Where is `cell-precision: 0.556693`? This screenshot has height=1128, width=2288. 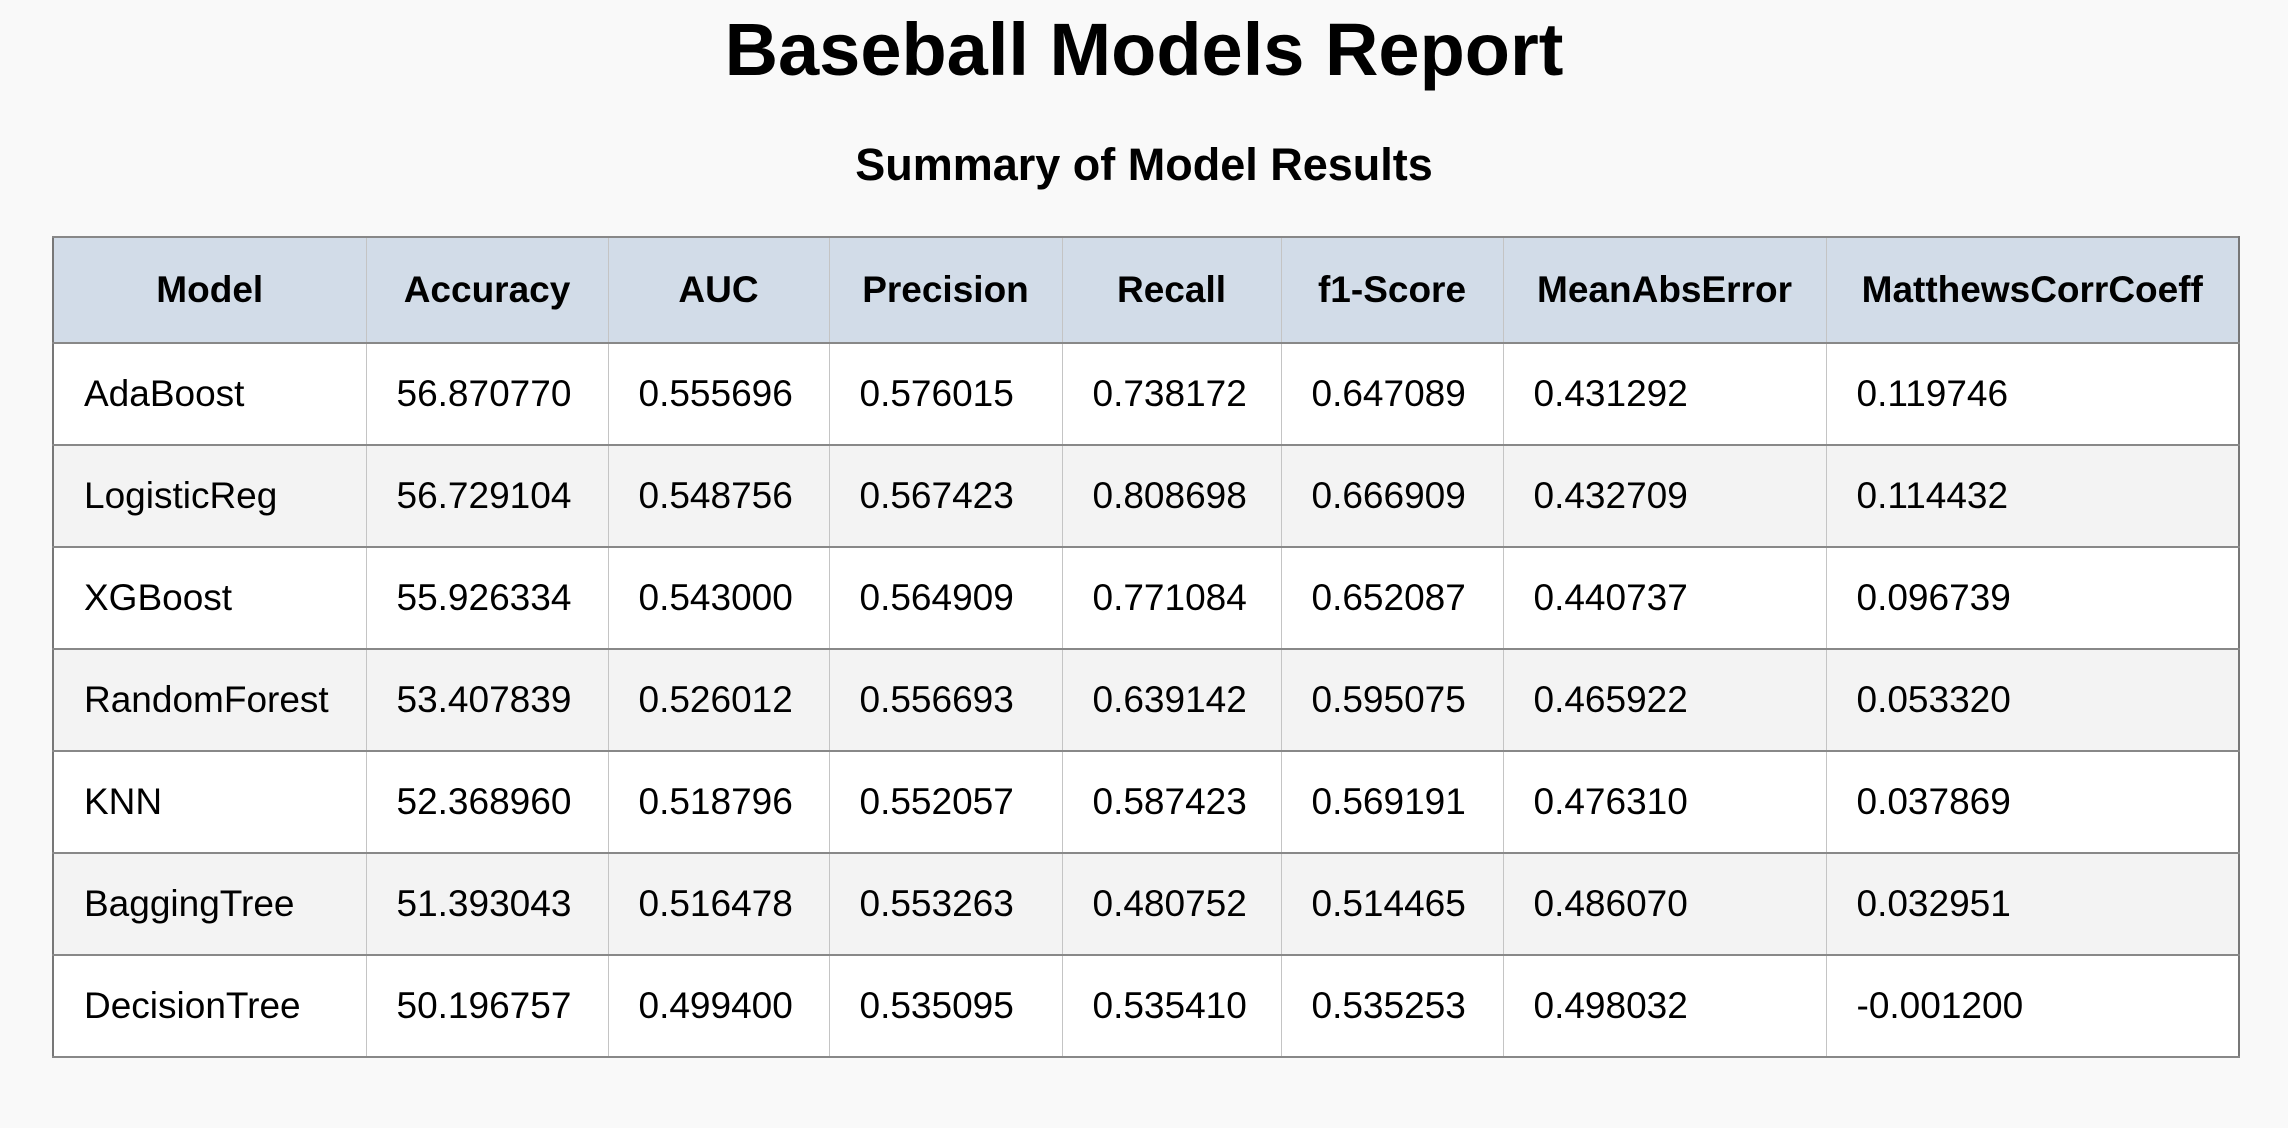 cell-precision: 0.556693 is located at coordinates (945, 700).